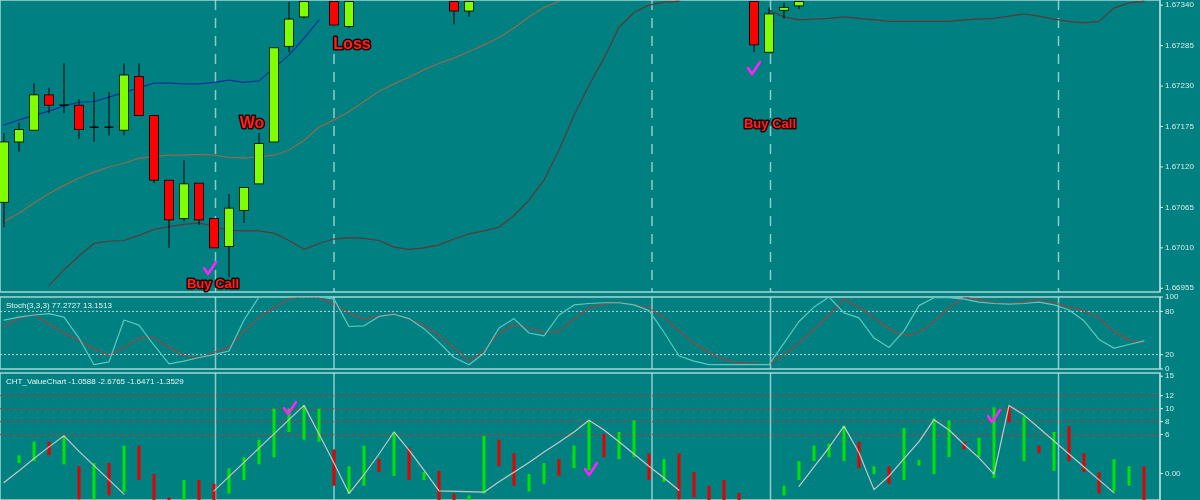 The image size is (1200, 500). What do you see at coordinates (1180, 86) in the screenshot?
I see `y-tick-label: 1.67230` at bounding box center [1180, 86].